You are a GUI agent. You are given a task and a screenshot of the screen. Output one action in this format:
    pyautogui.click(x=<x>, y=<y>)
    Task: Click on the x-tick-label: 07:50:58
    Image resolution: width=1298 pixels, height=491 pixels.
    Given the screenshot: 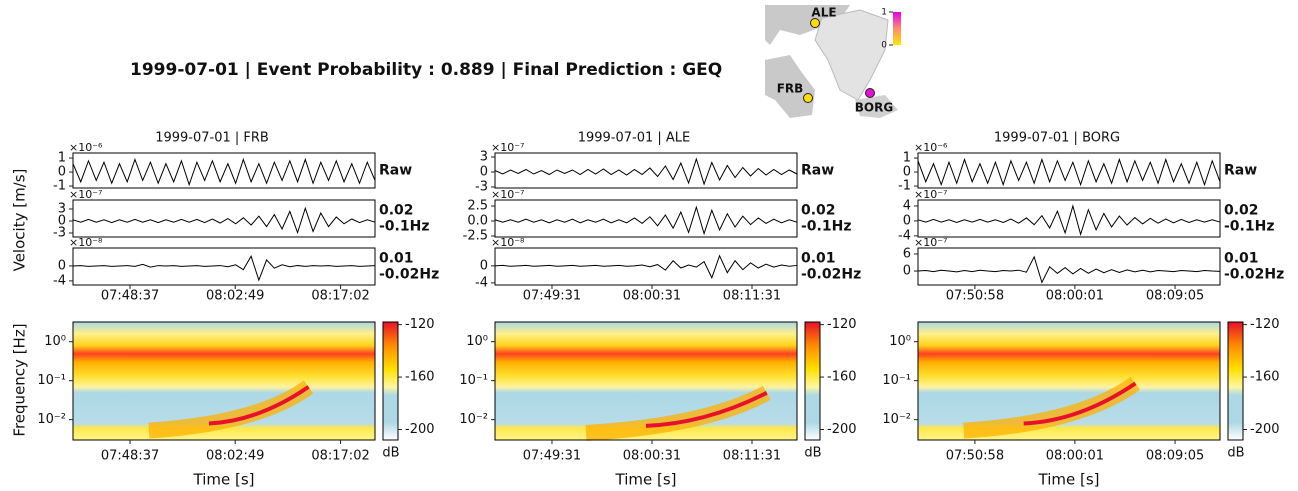 What is the action you would take?
    pyautogui.click(x=975, y=456)
    